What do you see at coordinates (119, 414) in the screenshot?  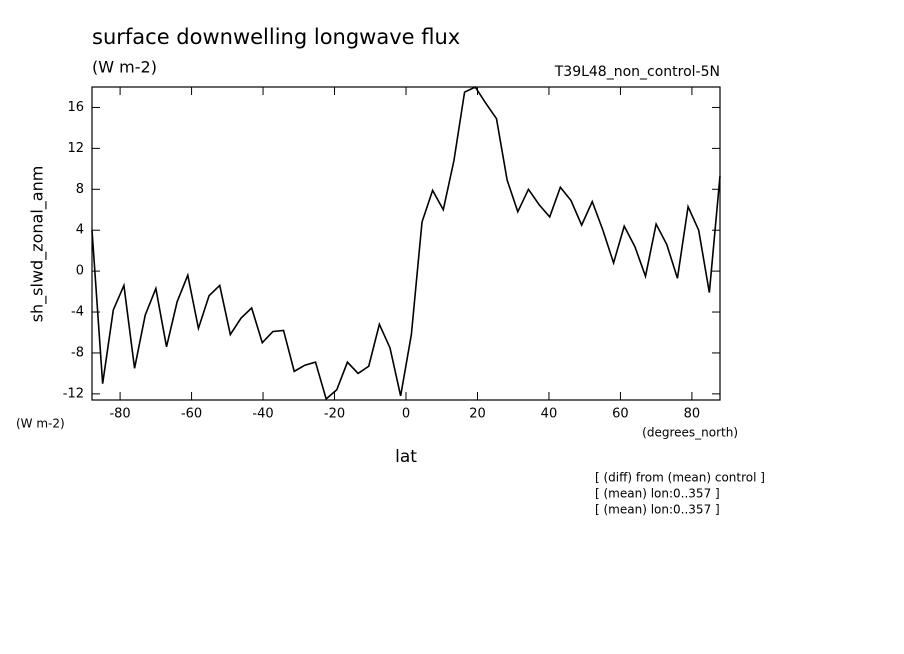 I see `x-tick-label: -80` at bounding box center [119, 414].